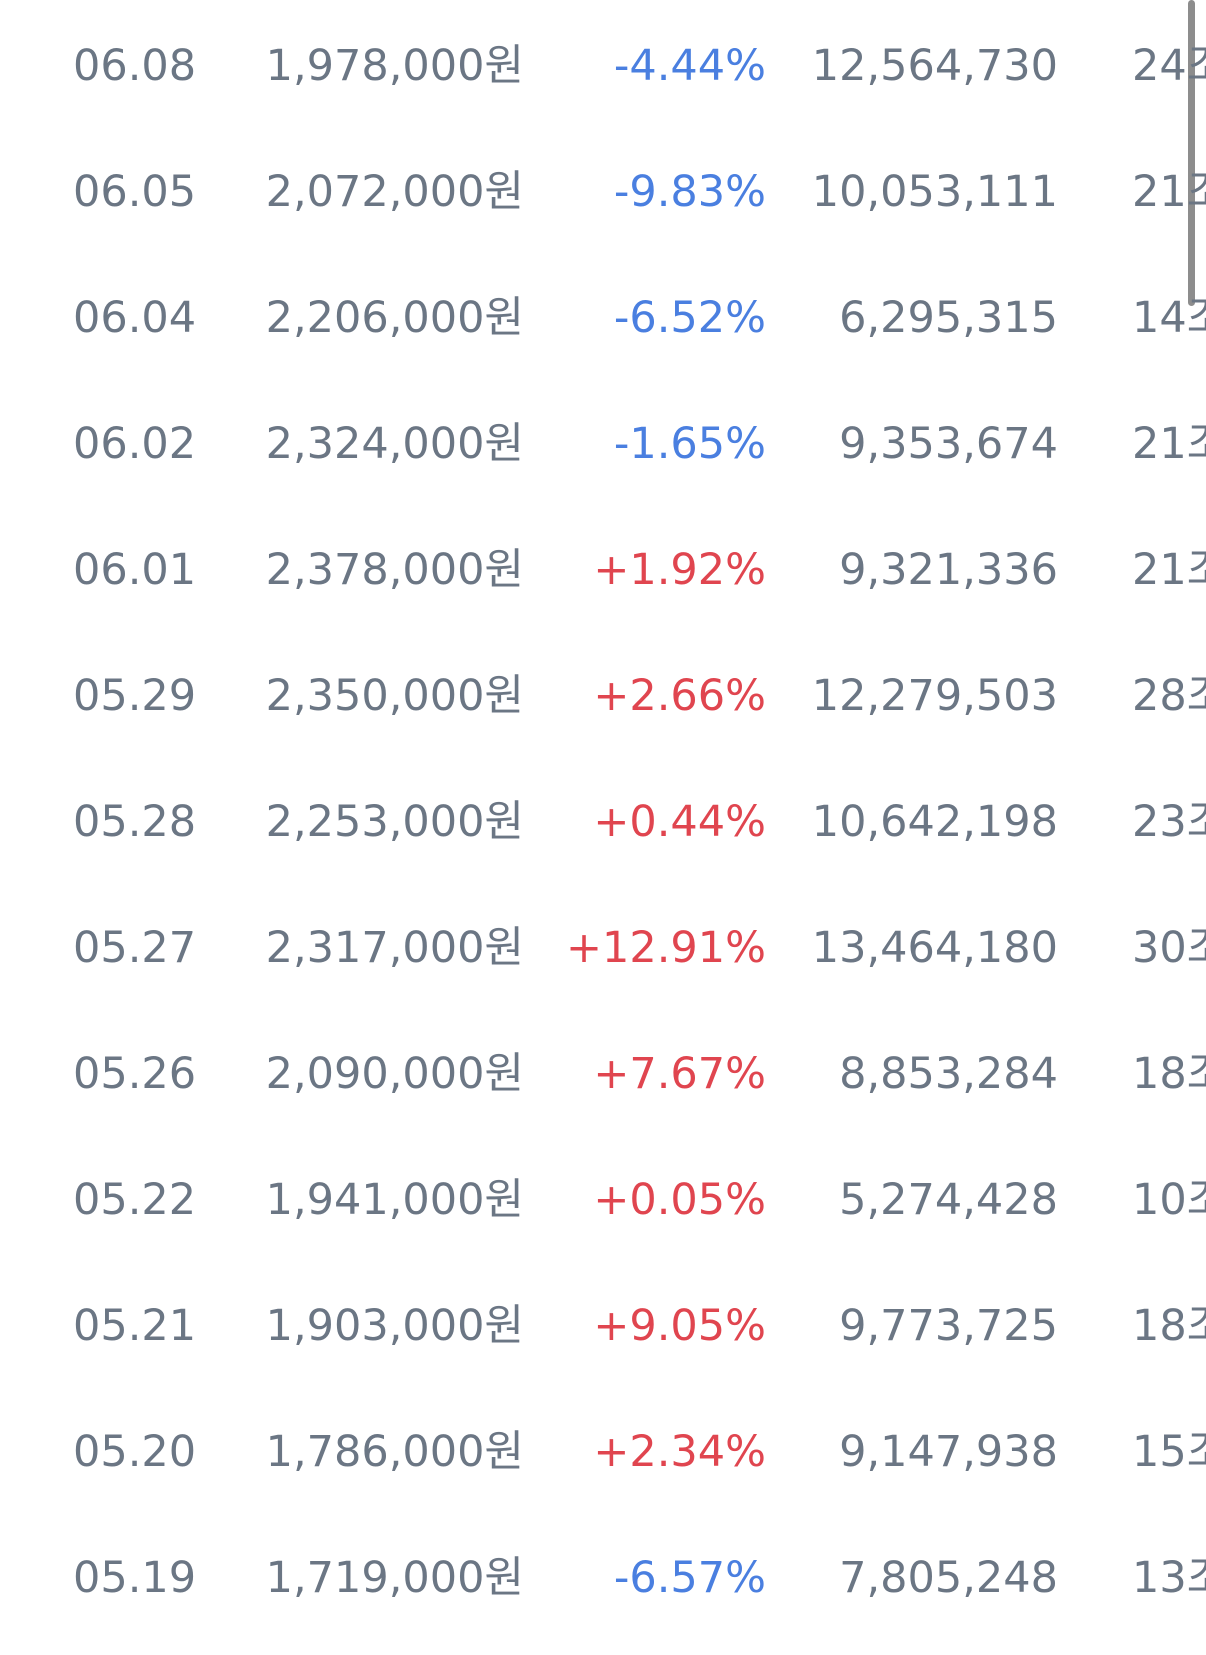 This screenshot has width=1206, height=1655. Describe the element at coordinates (135, 822) in the screenshot. I see `date: 05.28` at that location.